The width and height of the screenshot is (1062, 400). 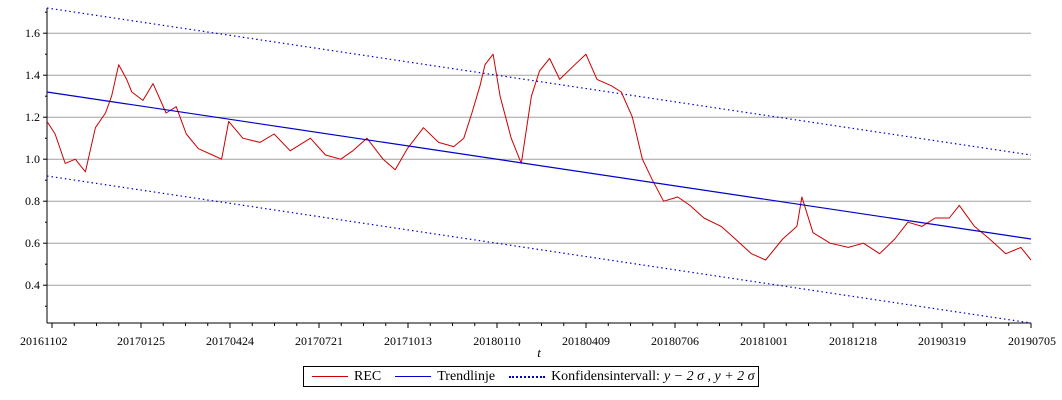 What do you see at coordinates (368, 376) in the screenshot?
I see `legend-label-rec: REC` at bounding box center [368, 376].